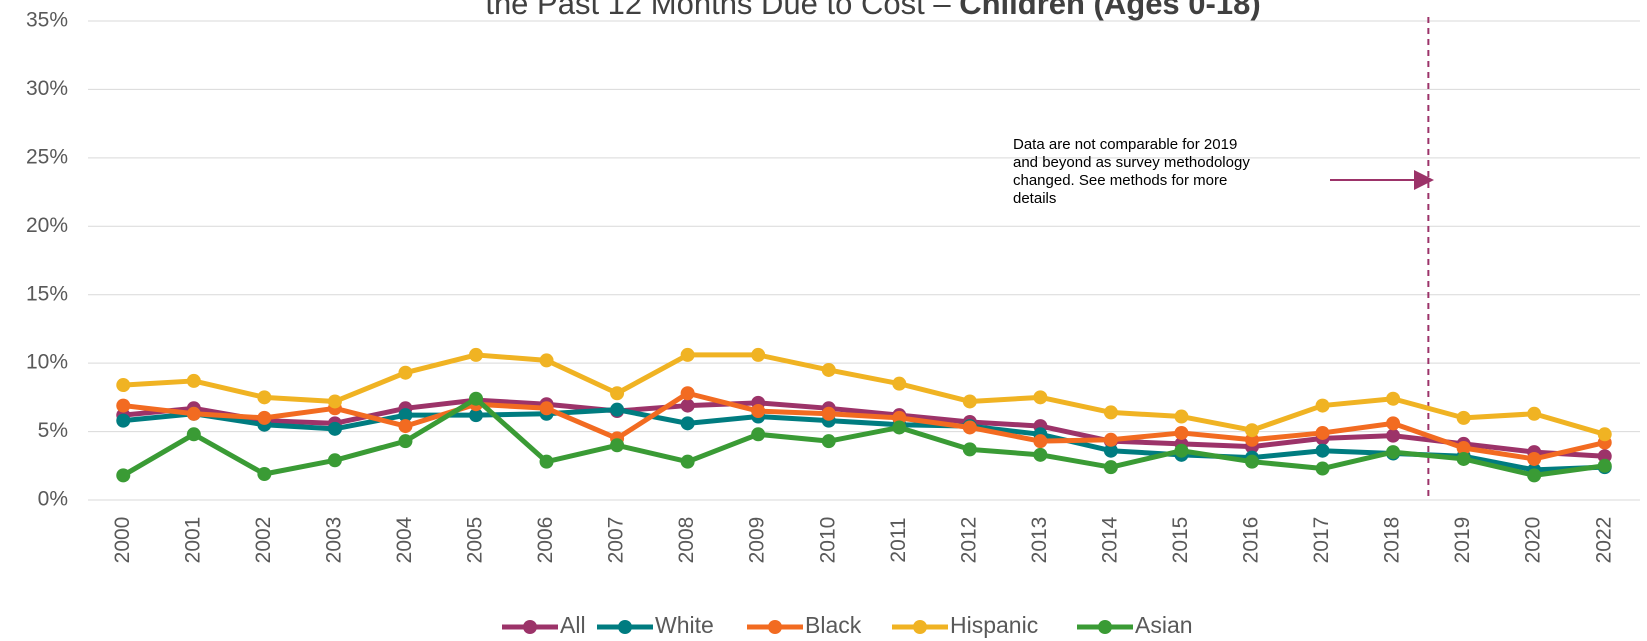  I want to click on x-tick-label: 2012, so click(968, 540).